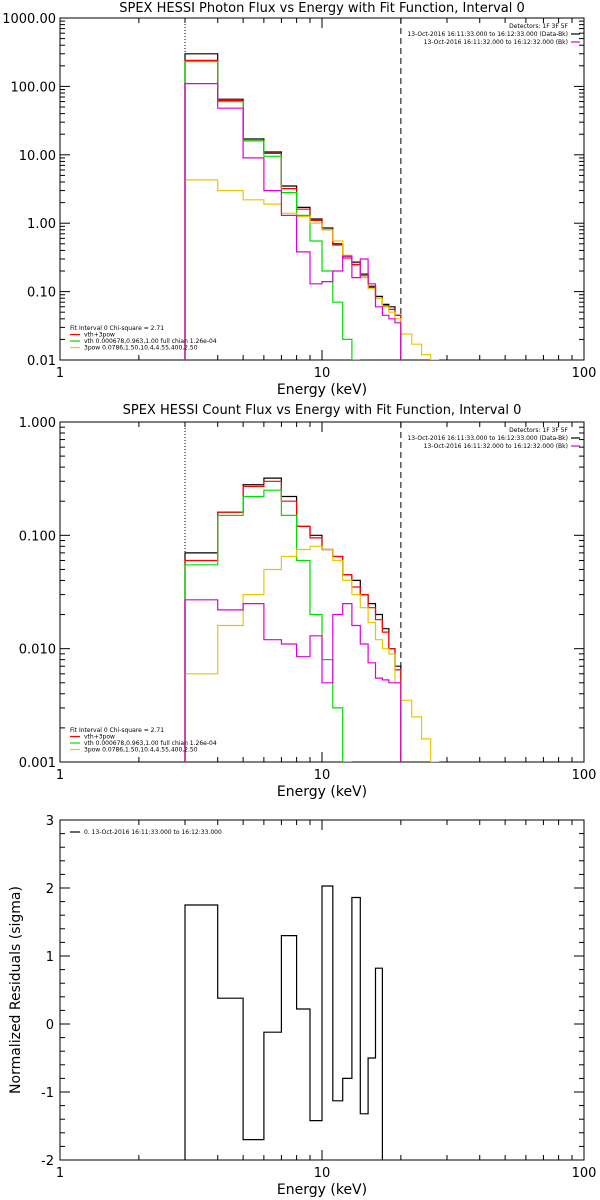 The image size is (600, 1200). I want to click on y-tick-label: -2, so click(47, 1161).